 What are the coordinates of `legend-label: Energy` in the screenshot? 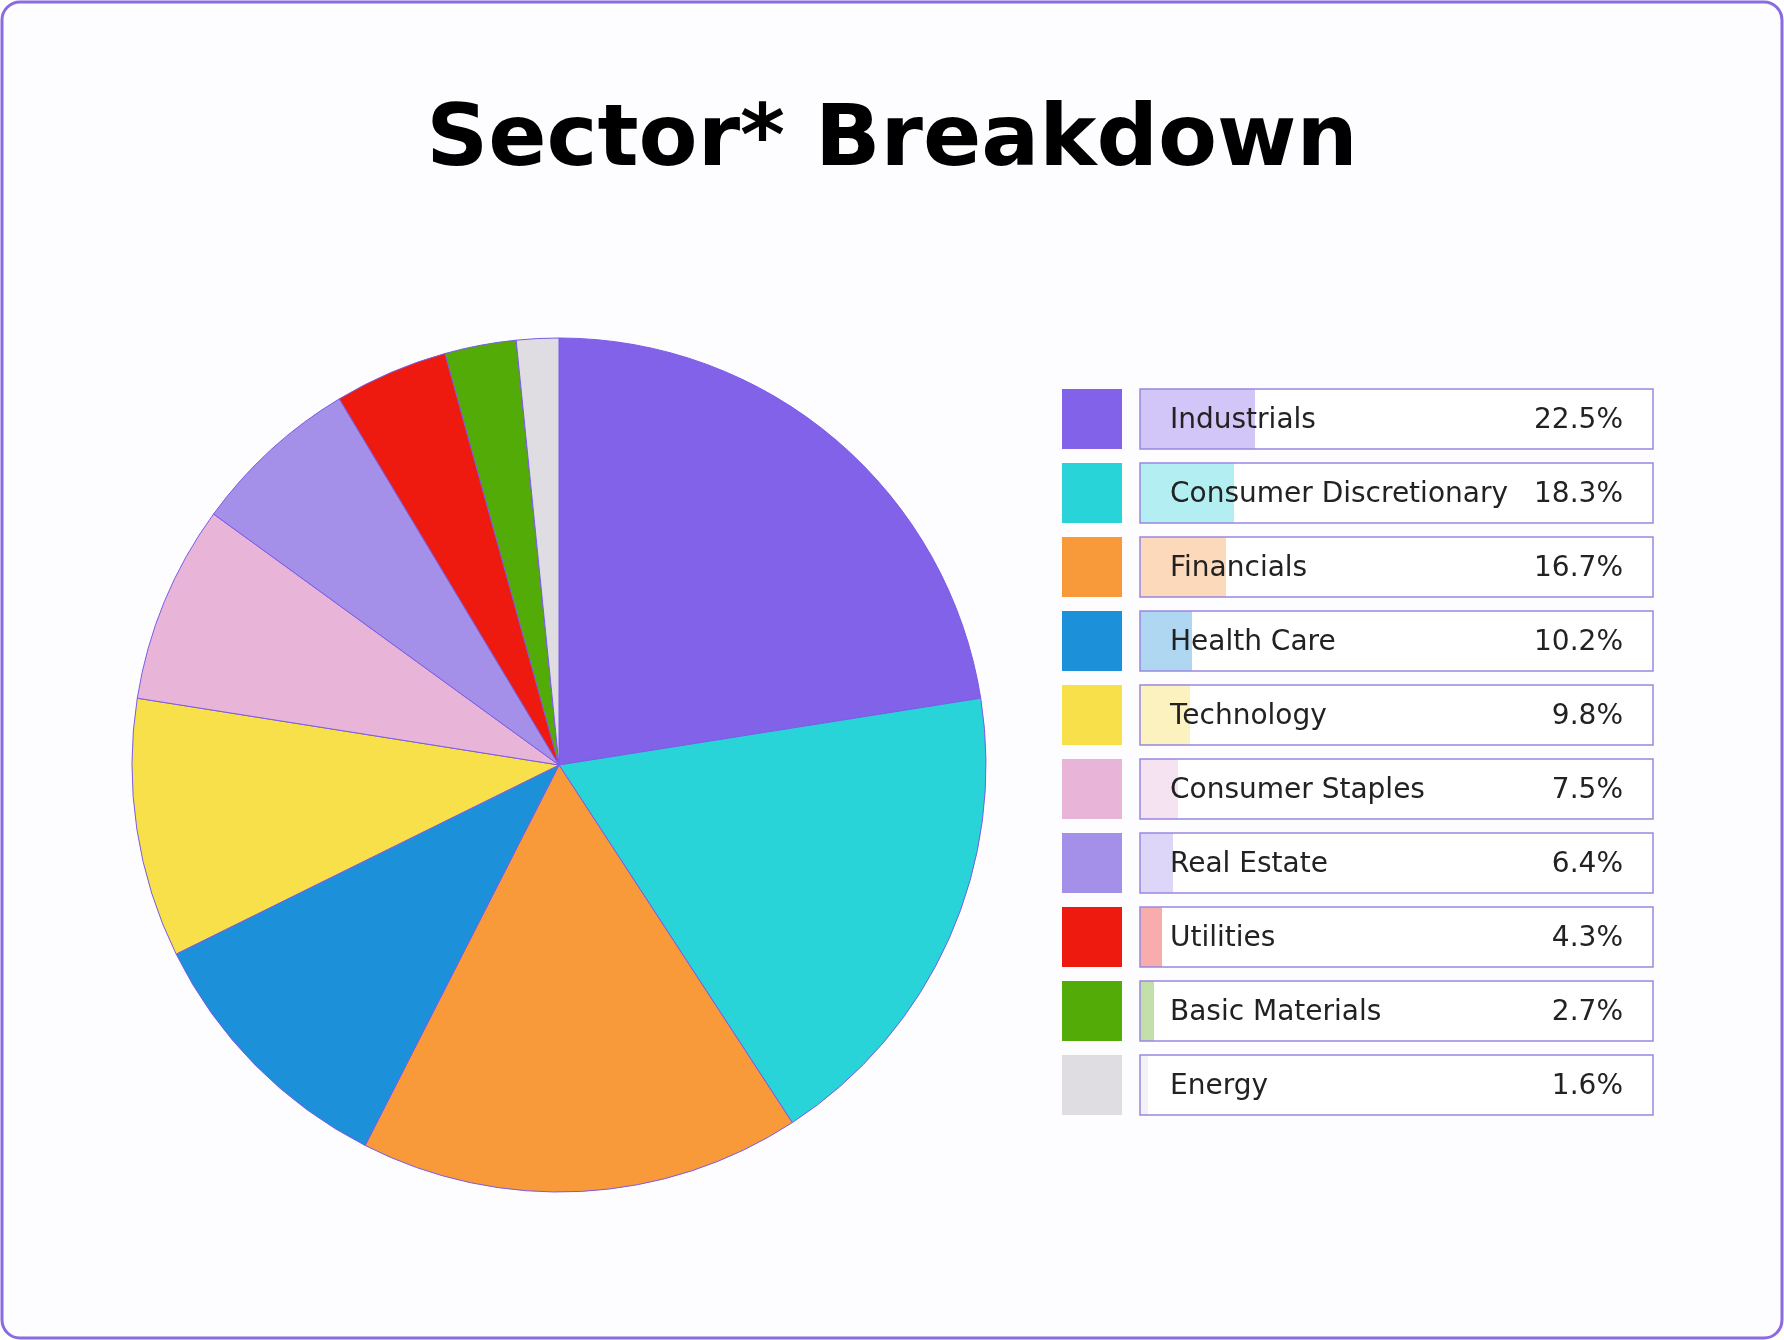 It's located at (1219, 1084).